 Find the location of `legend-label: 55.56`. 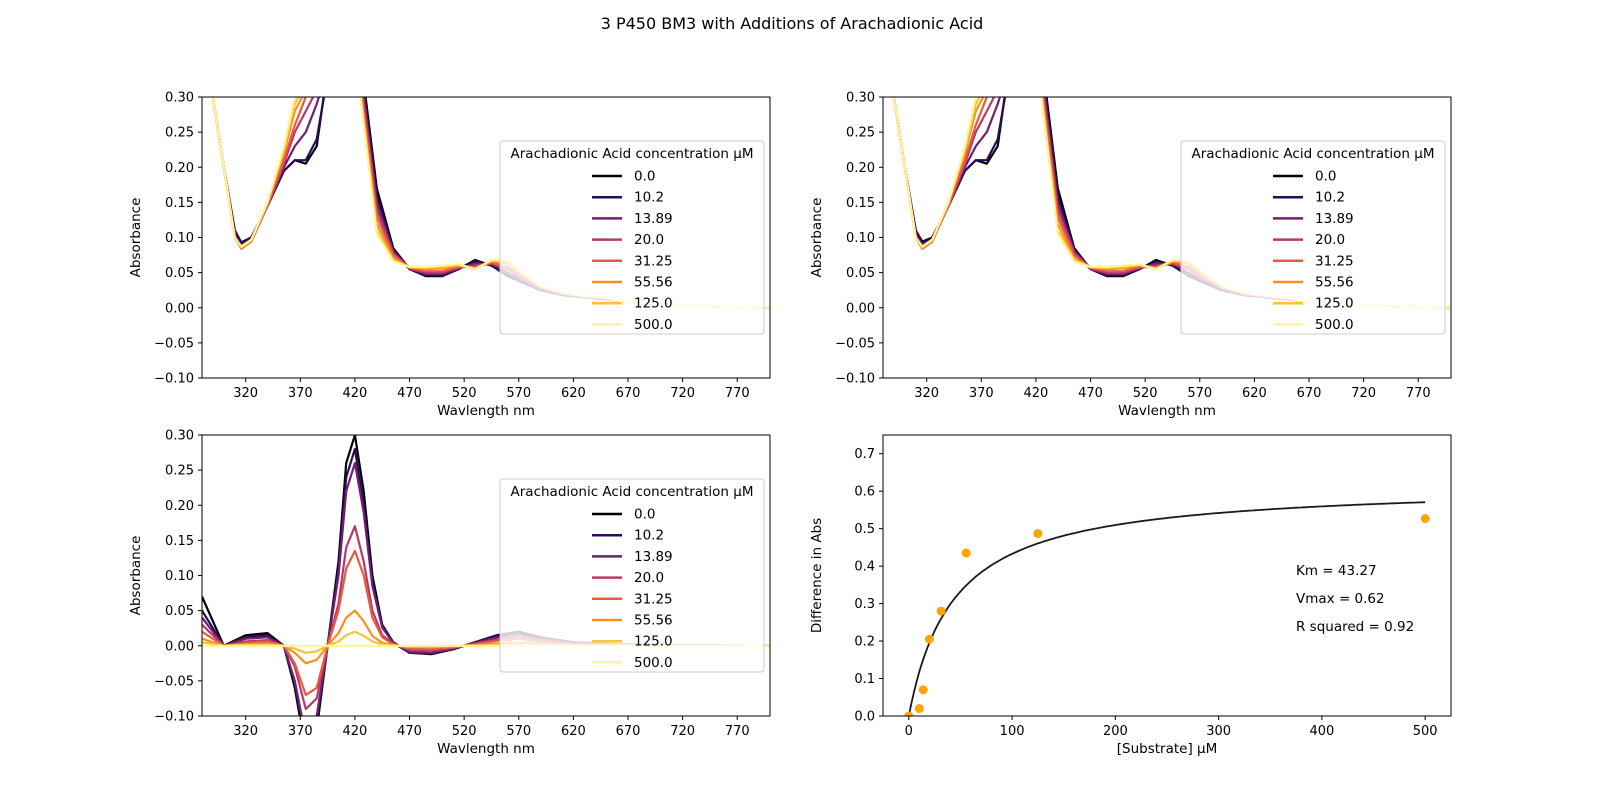

legend-label: 55.56 is located at coordinates (653, 283).